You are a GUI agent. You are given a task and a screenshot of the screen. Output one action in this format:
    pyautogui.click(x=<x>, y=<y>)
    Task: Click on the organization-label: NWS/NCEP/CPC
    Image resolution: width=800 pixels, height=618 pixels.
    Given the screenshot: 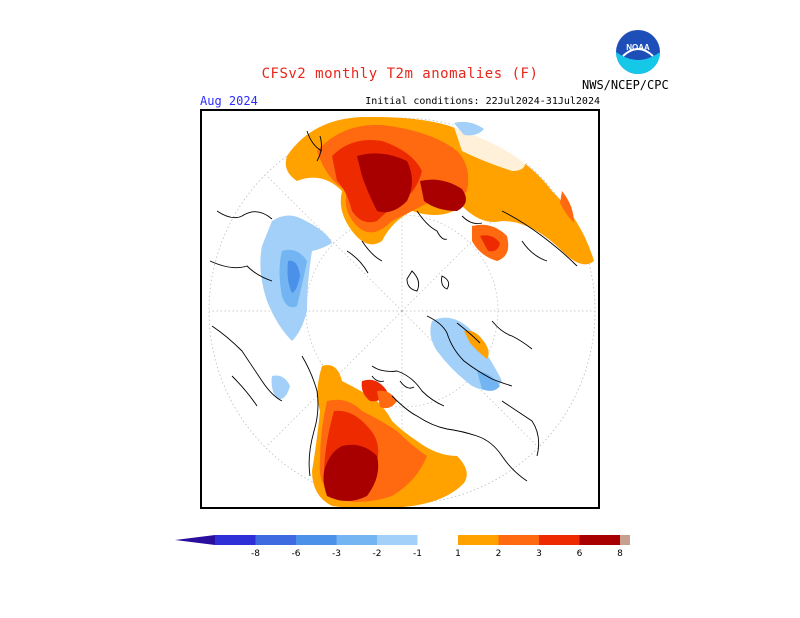 What is the action you would take?
    pyautogui.click(x=625, y=85)
    